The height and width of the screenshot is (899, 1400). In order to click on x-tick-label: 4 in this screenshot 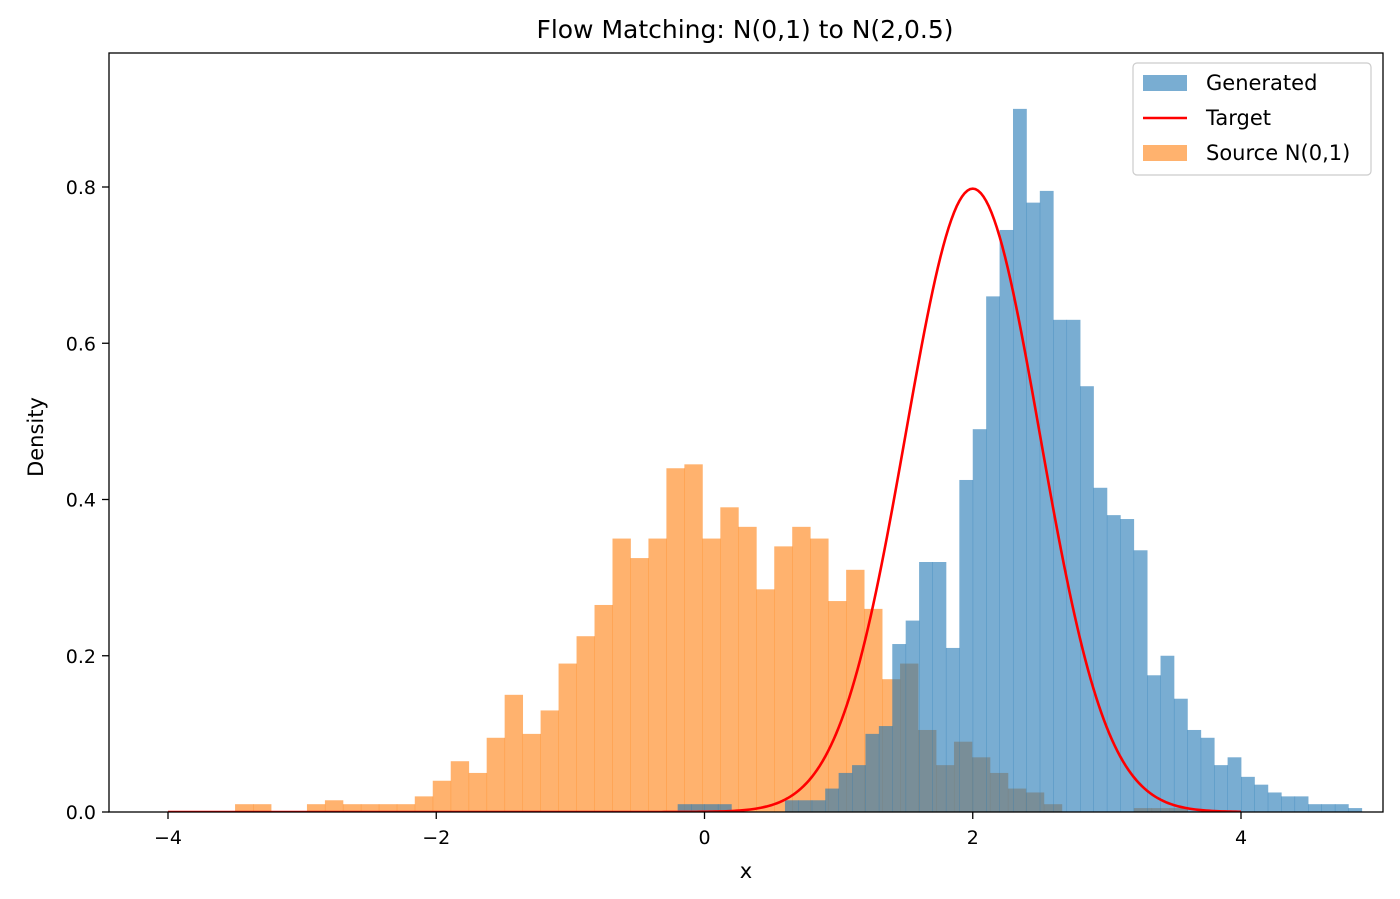, I will do `click(1241, 838)`.